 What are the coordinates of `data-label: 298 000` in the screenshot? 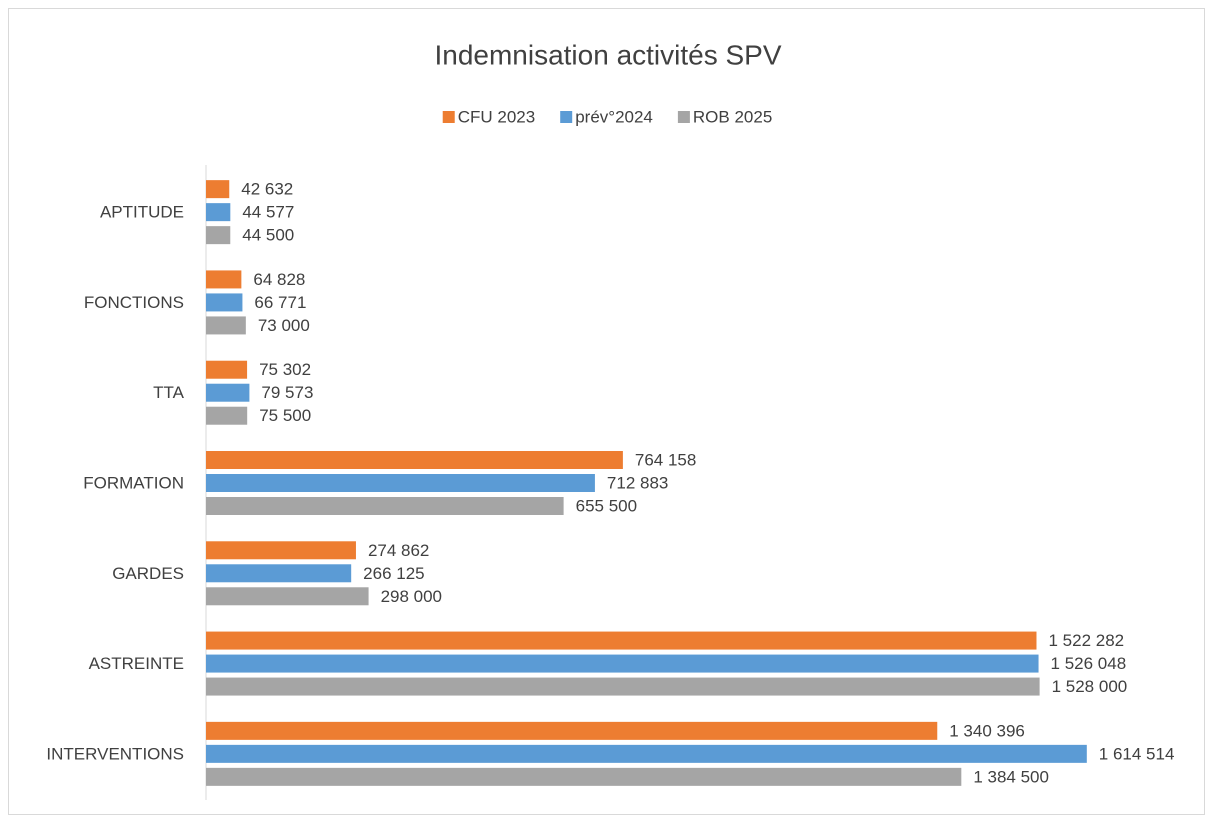 It's located at (411, 596).